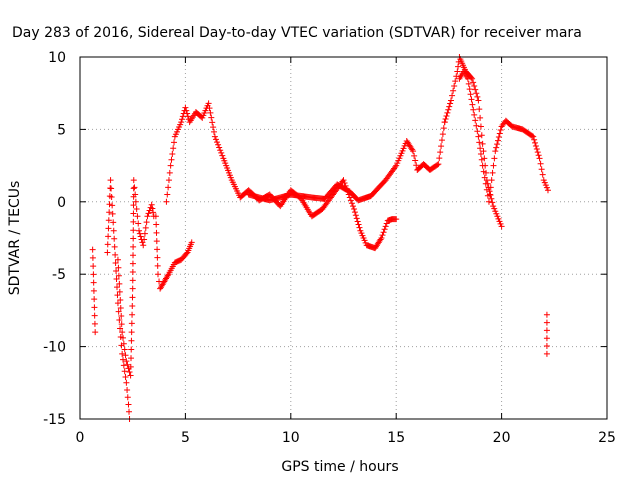  I want to click on series-arc4, so click(173, 252).